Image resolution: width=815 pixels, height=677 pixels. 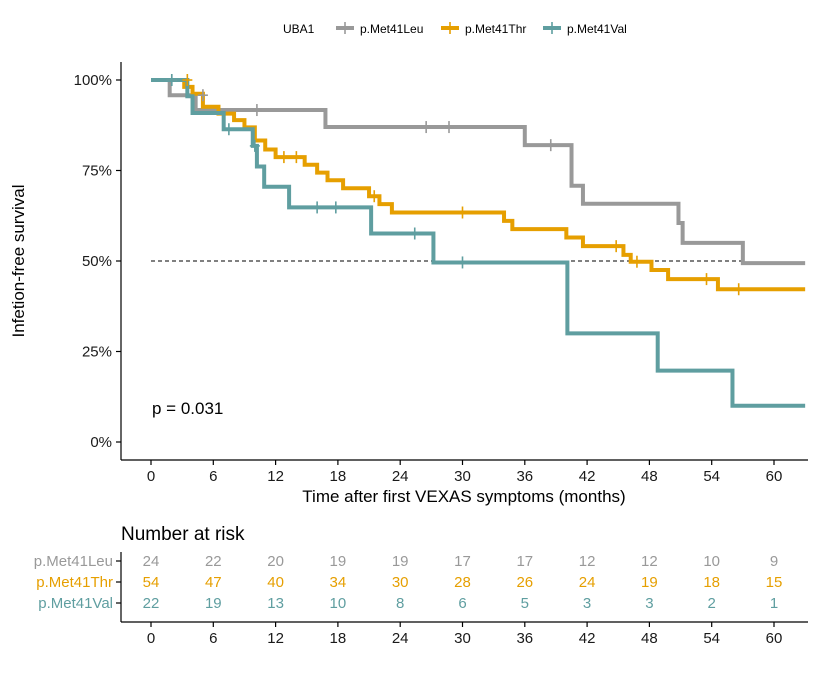 I want to click on risk-row: p.Met41Leu 24 22 20 19 19 17 17 12 12 10 9, so click(x=406, y=561).